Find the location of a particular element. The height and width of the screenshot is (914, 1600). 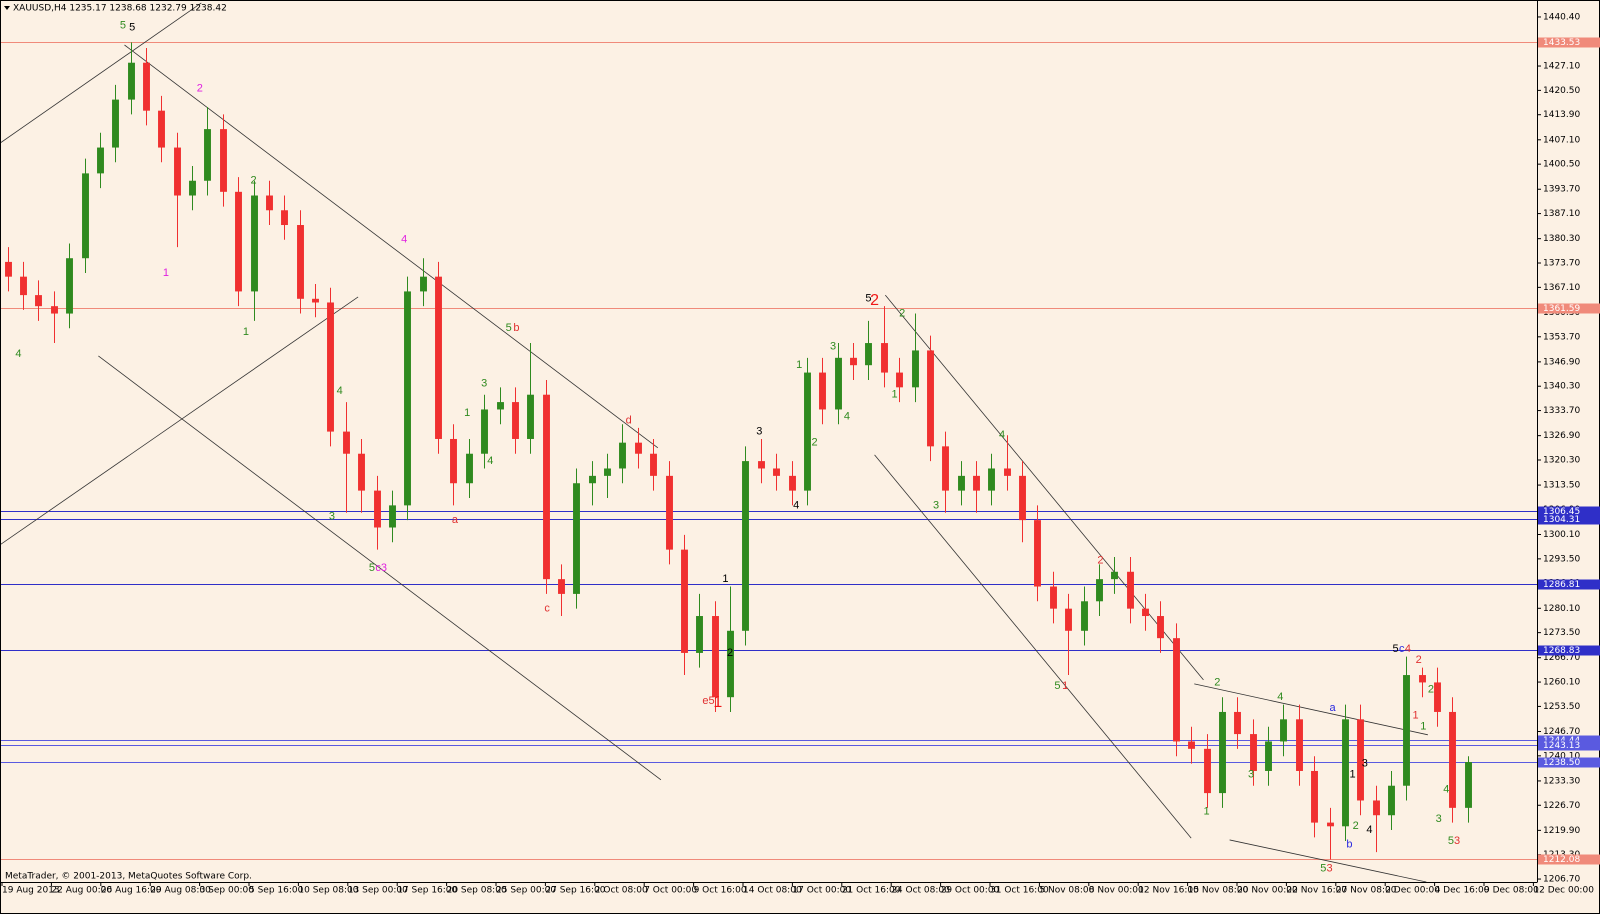

wave-label: b is located at coordinates (516, 328).